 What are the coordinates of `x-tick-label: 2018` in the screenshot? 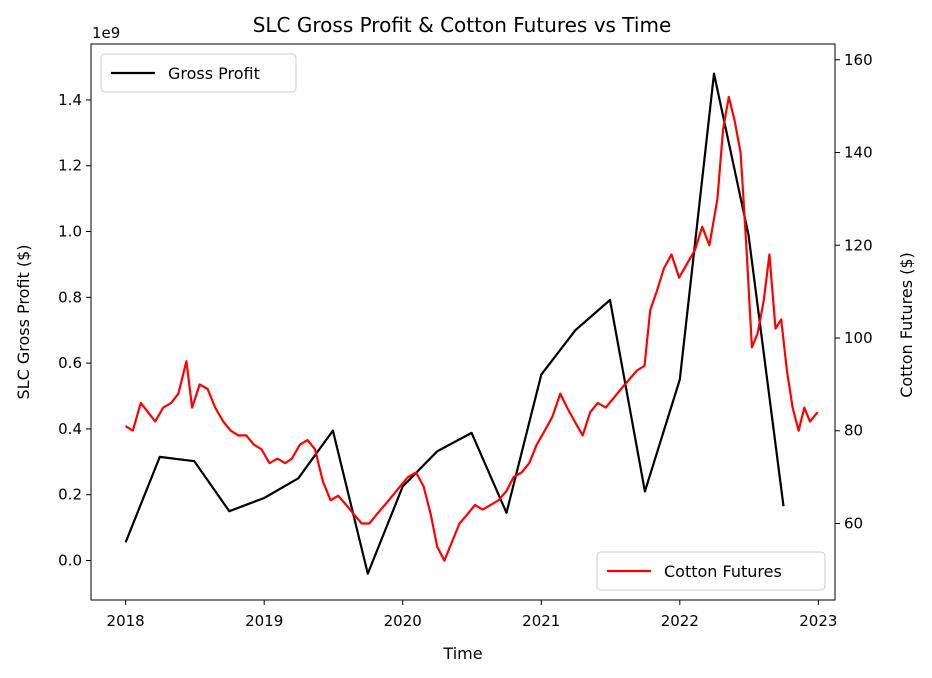 It's located at (126, 621).